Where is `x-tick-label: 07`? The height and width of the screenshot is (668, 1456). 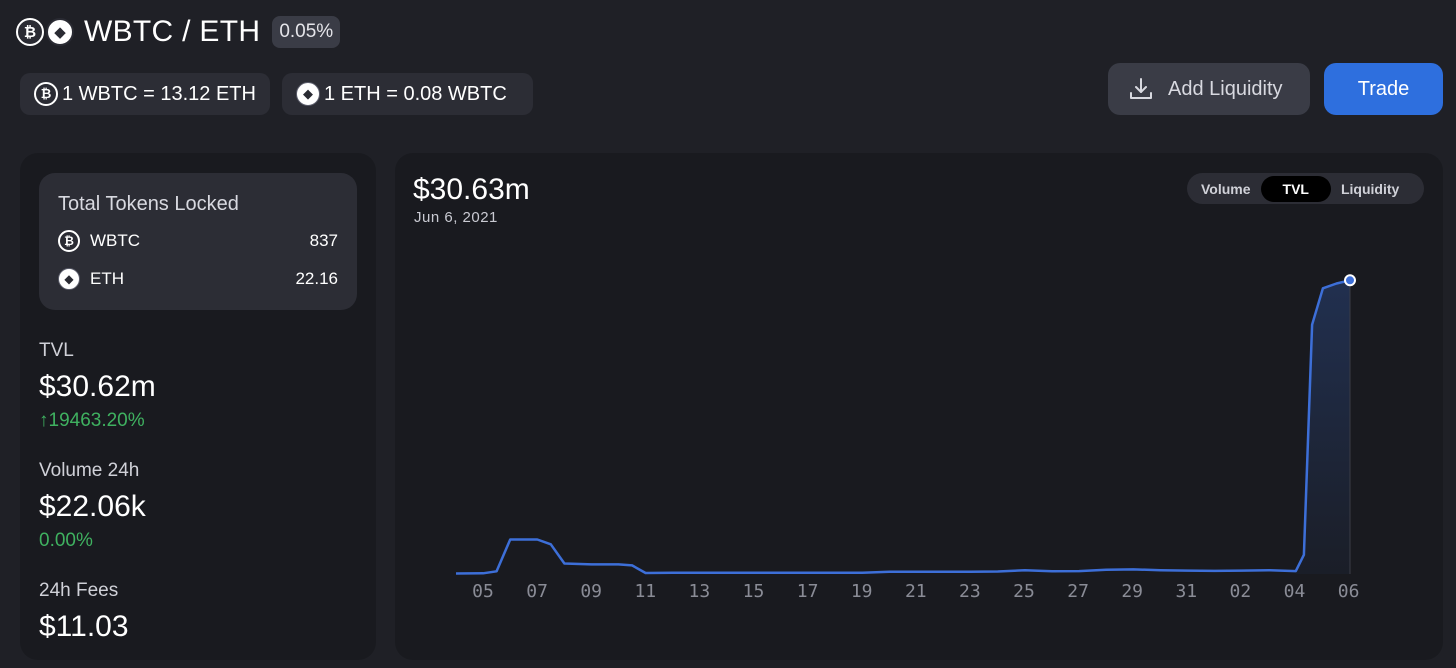
x-tick-label: 07 is located at coordinates (537, 591).